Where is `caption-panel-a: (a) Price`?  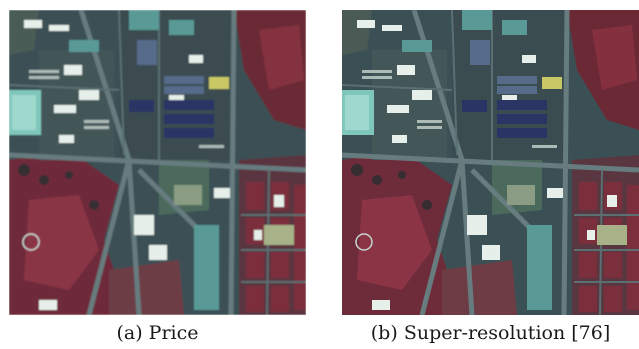 caption-panel-a: (a) Price is located at coordinates (157, 333).